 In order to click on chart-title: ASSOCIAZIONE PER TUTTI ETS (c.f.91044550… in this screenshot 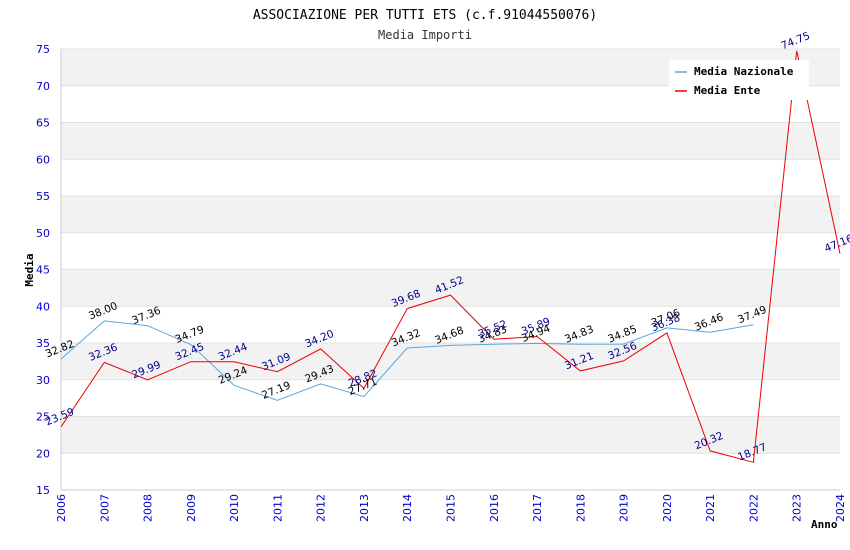, I will do `click(425, 15)`.